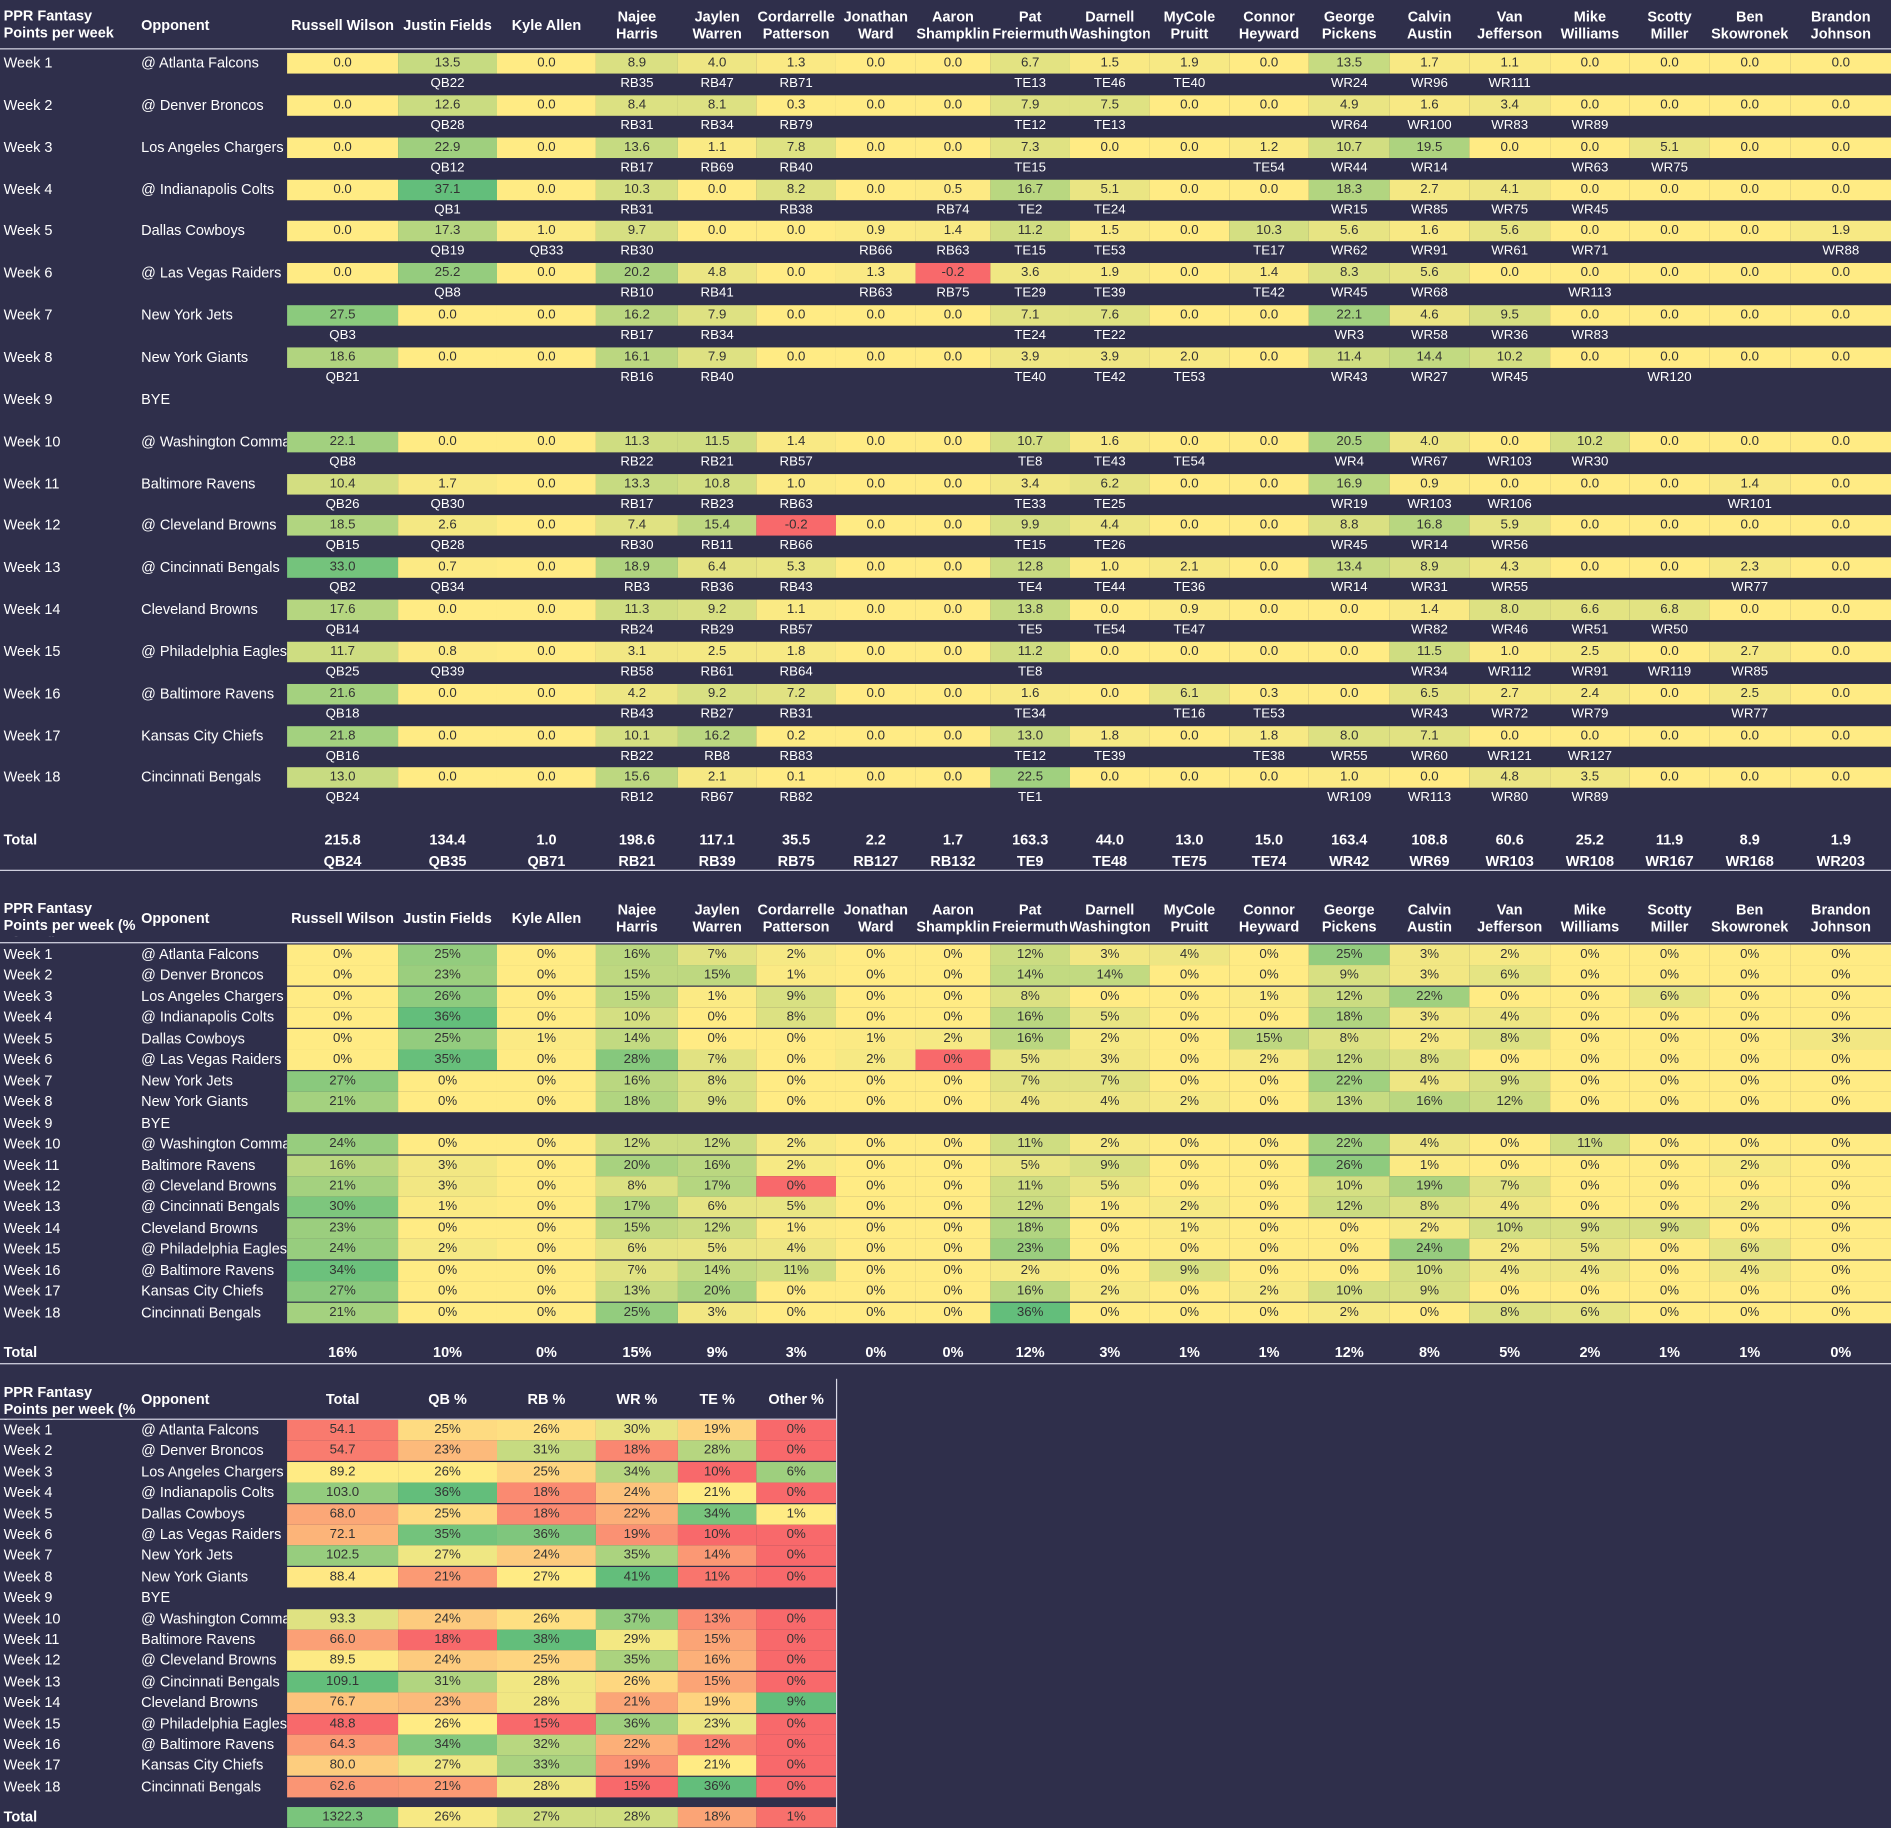  I want to click on points-cell: 19.5, so click(1429, 147).